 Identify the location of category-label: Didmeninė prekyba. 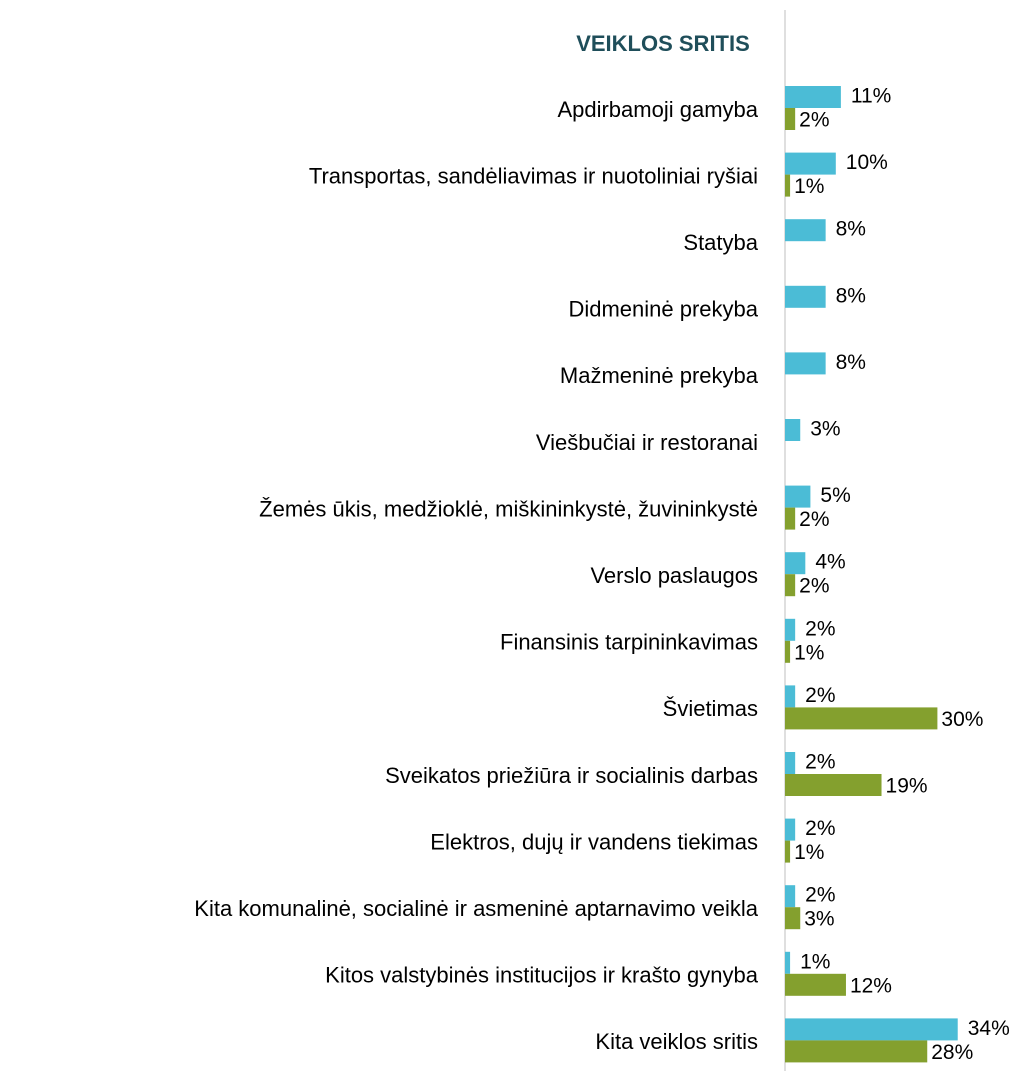
(663, 309).